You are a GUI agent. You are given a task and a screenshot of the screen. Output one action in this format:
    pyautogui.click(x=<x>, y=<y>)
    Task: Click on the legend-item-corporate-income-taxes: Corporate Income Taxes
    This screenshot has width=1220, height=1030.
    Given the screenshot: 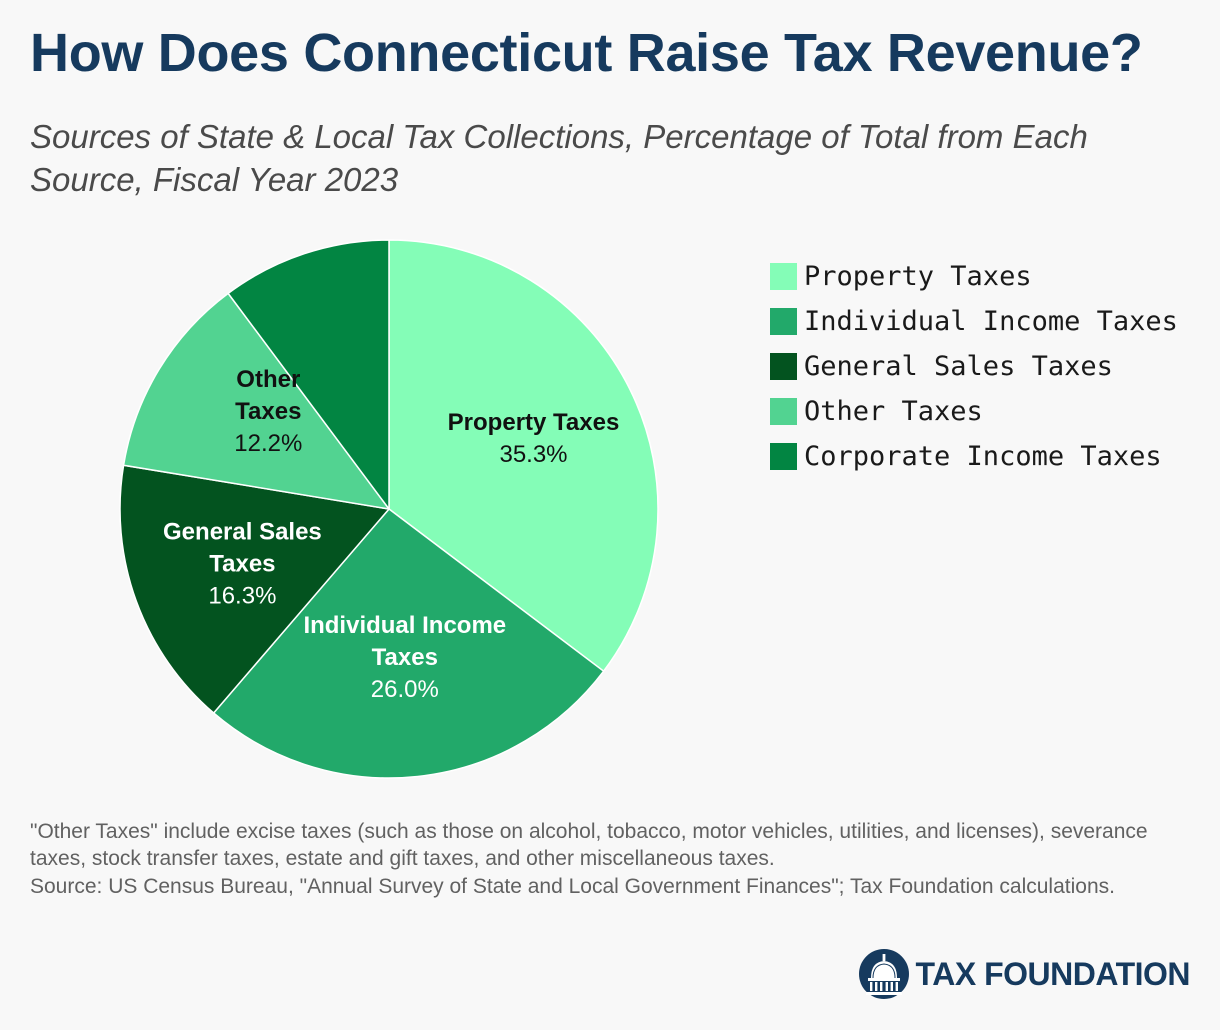 What is the action you would take?
    pyautogui.click(x=974, y=456)
    